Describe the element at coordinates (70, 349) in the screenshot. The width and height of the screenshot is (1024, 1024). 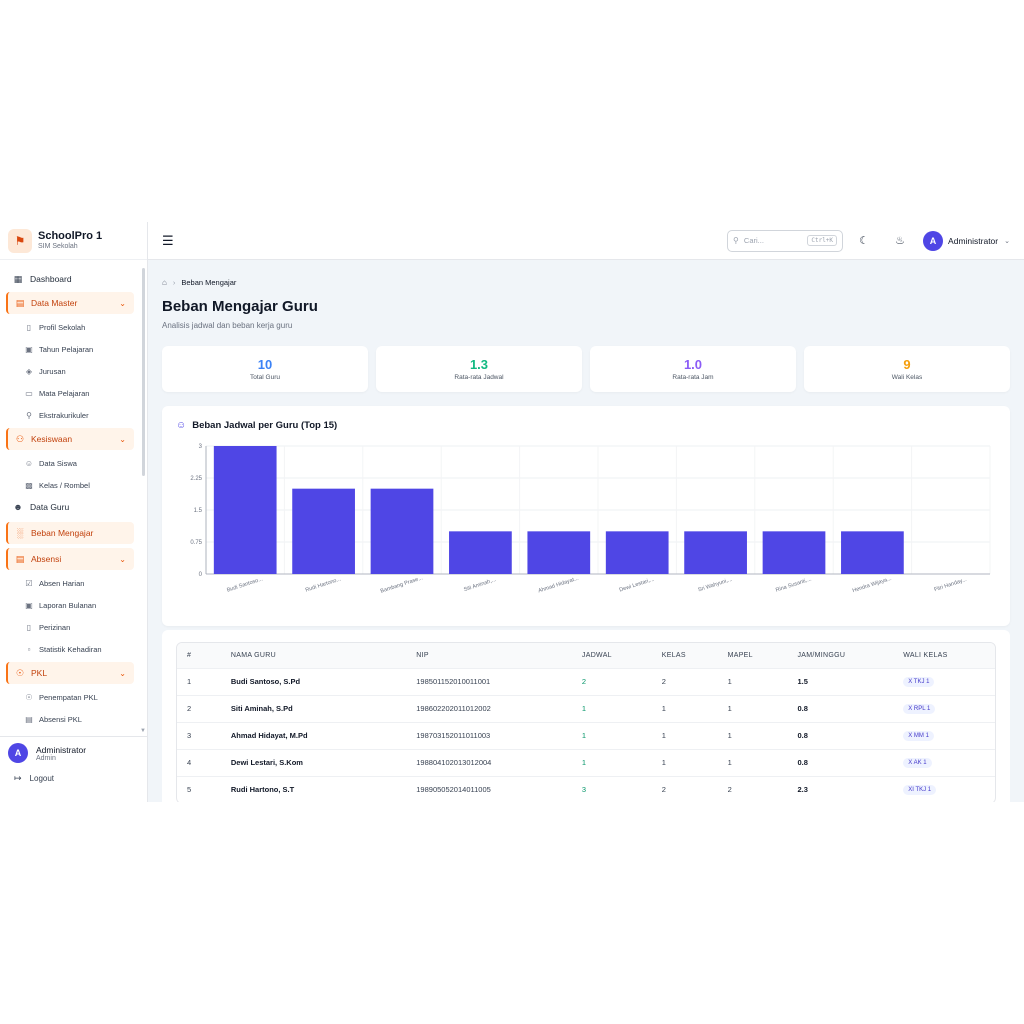
I see `sidebar-item-tahun-pelajaran: ▣ Tahun Pelajaran` at that location.